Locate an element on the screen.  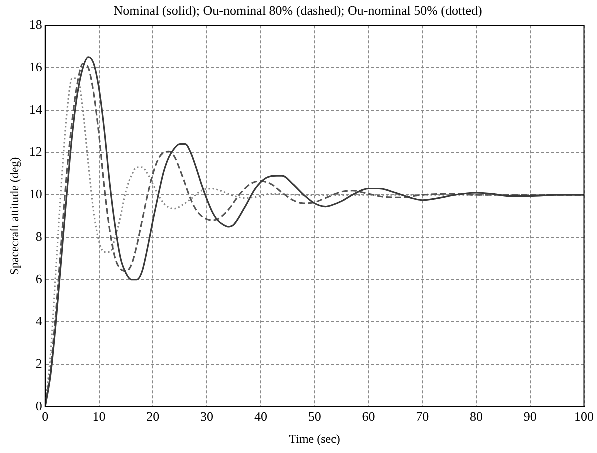
chart-title: Nominal (solid); Ou-nominal 80% (dashed); Ou-nominal 50% (dotted) is located at coordinates (298, 10).